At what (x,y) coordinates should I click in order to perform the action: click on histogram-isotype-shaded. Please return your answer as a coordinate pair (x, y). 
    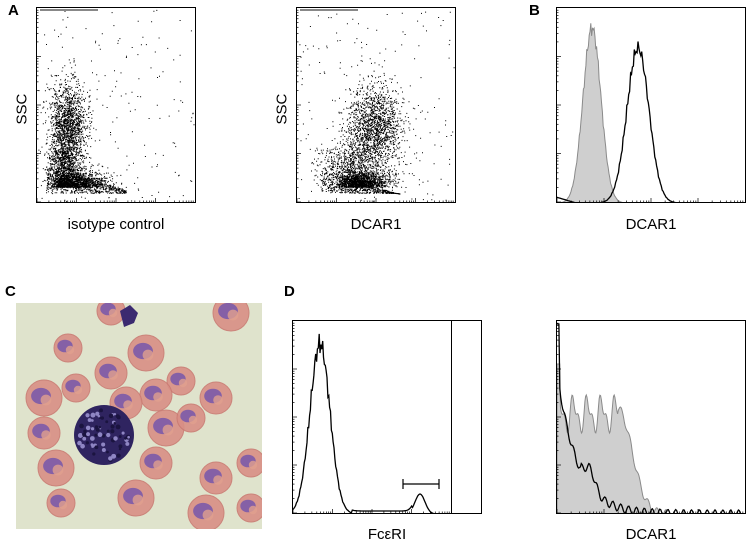
    Looking at the image, I should click on (606, 113).